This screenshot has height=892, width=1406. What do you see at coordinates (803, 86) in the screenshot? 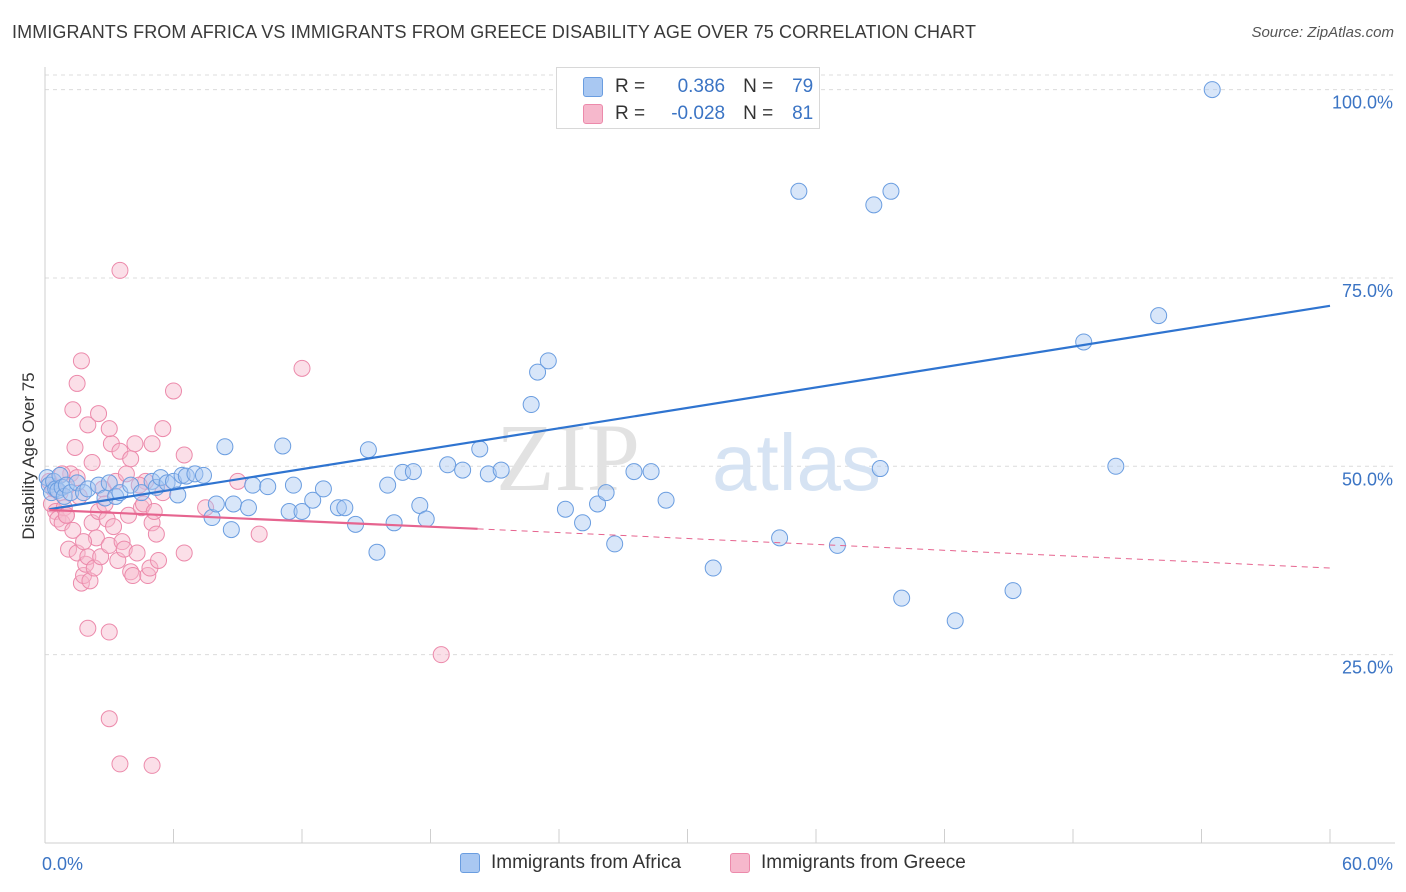
I see `legend-n-value: 79` at bounding box center [803, 86].